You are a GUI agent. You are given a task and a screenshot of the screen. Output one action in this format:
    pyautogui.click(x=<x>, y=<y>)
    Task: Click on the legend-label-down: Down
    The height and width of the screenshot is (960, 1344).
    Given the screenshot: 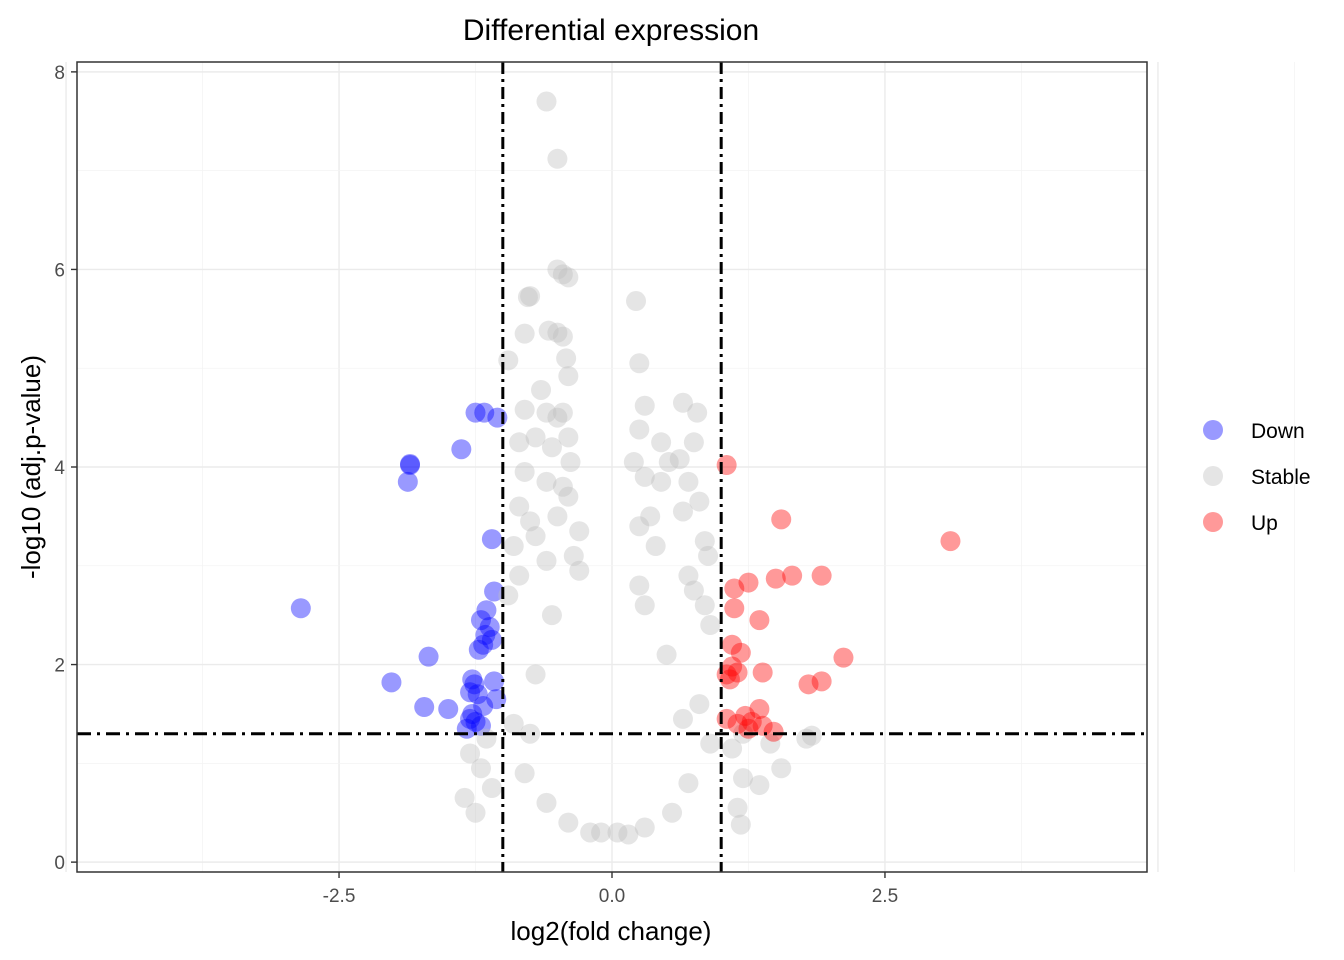 What is the action you would take?
    pyautogui.click(x=1278, y=431)
    